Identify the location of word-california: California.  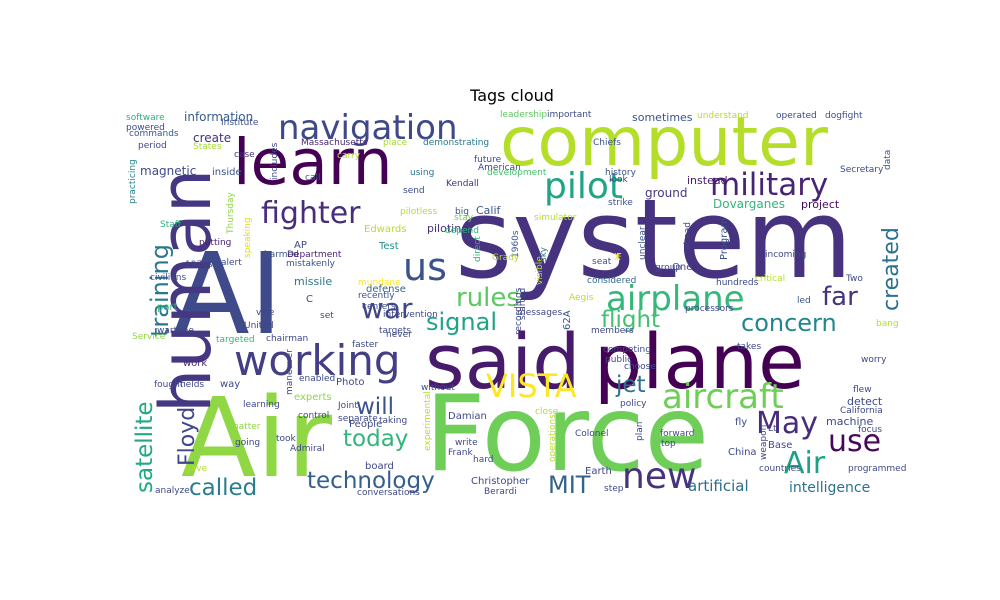
(861, 411).